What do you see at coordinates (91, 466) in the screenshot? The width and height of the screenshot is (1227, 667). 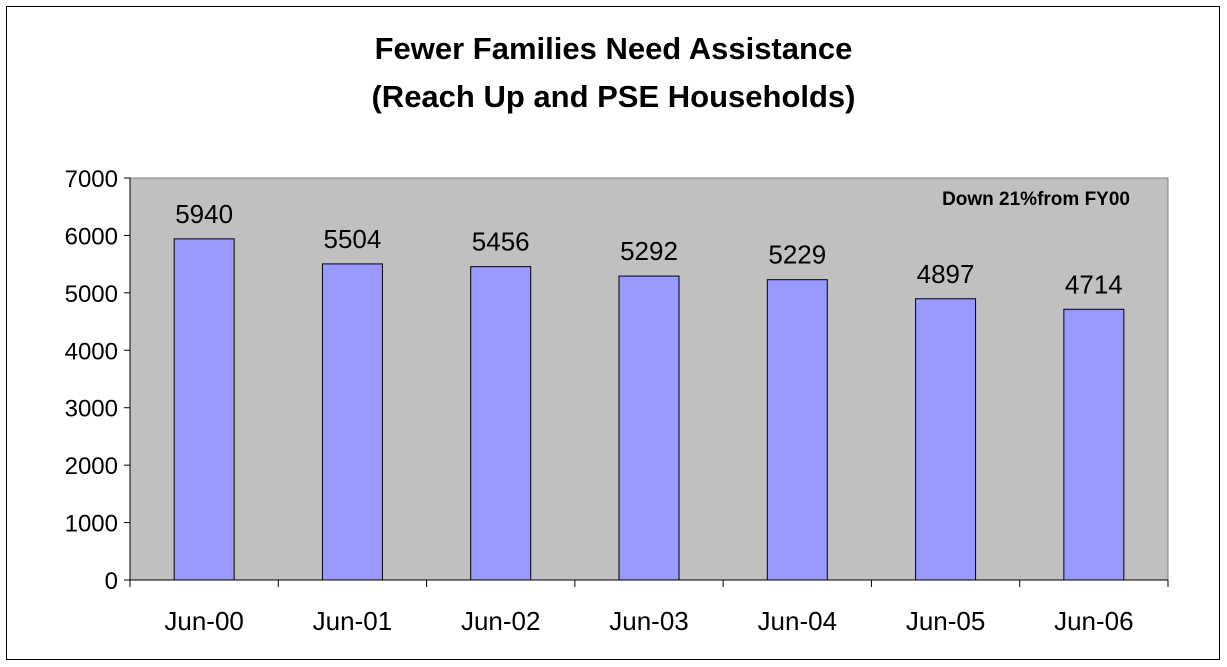 I see `y-tick-label: 2000` at bounding box center [91, 466].